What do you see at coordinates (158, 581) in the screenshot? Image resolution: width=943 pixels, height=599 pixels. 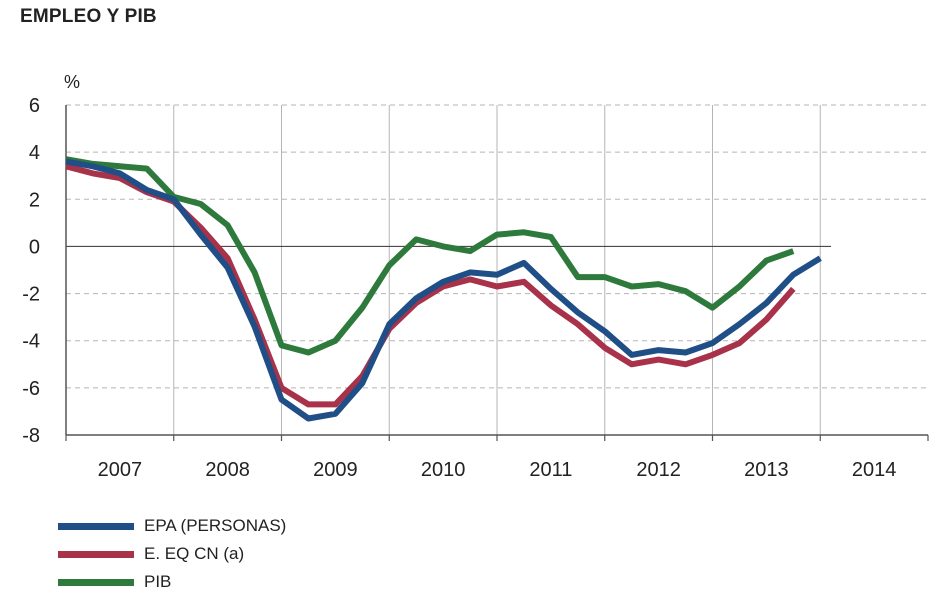 I see `legend-label: PIB` at bounding box center [158, 581].